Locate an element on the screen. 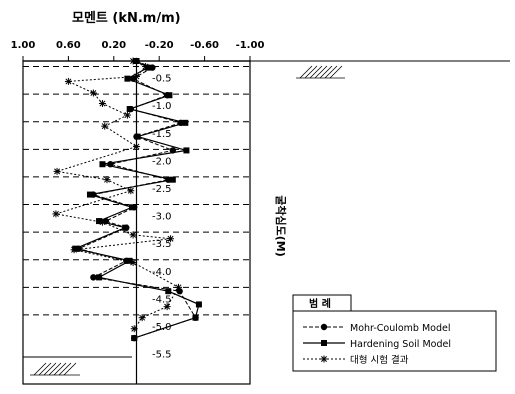  series-1-point is located at coordinates (93, 277).